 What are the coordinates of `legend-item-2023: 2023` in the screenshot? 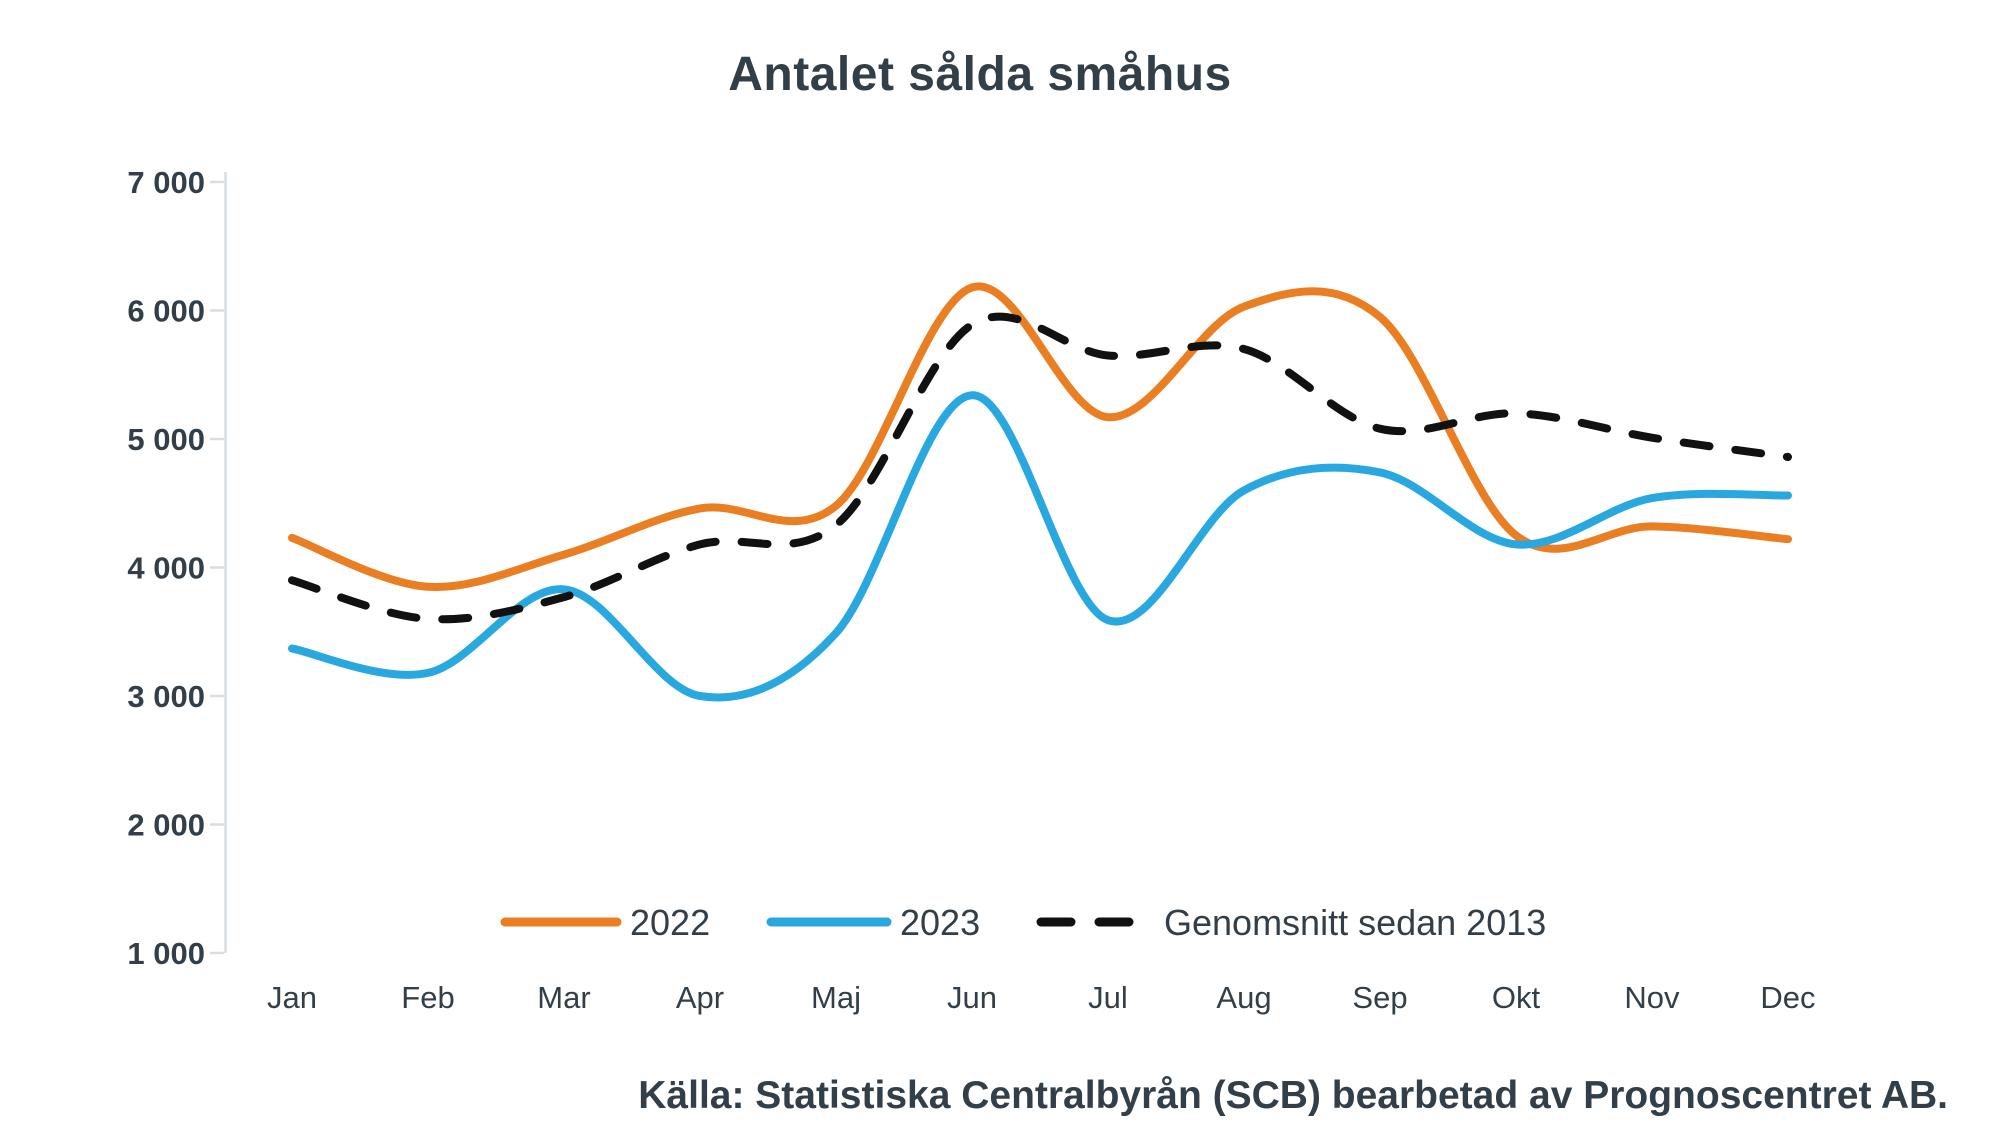 It's located at (873, 922).